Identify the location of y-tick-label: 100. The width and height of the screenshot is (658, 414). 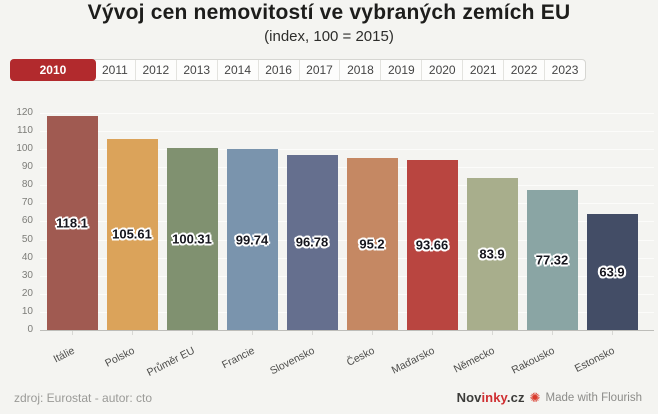
(24, 148).